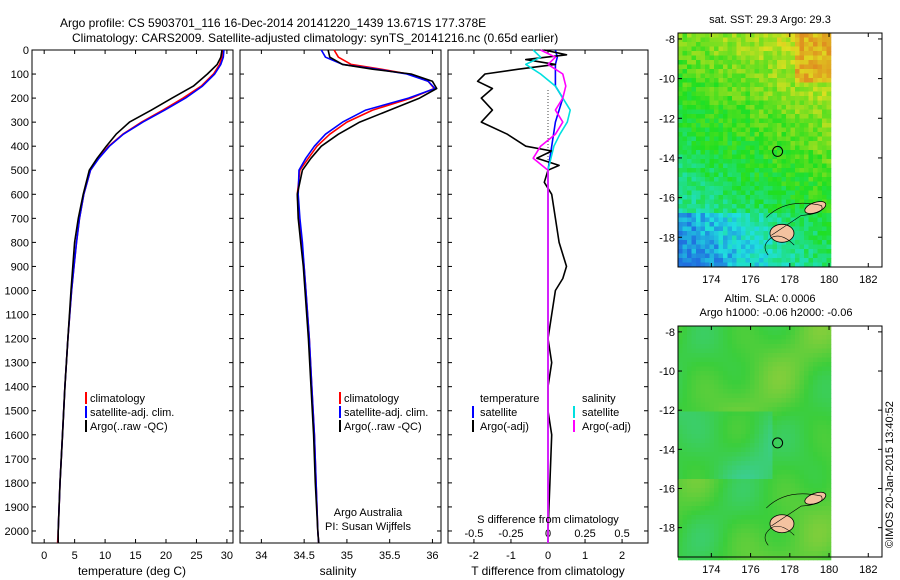 This screenshot has width=900, height=580. Describe the element at coordinates (386, 413) in the screenshot. I see `legend-label-satellite-adj: satellite-adj. clim.` at that location.